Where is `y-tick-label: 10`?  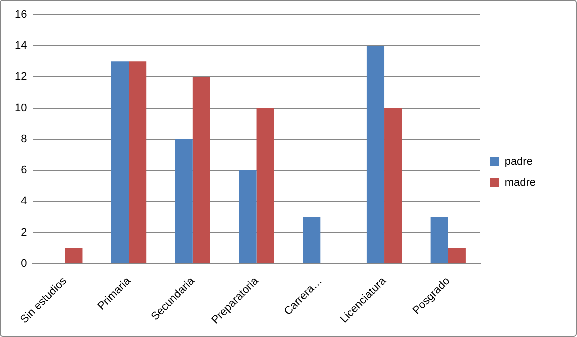
y-tick-label: 10 is located at coordinates (21, 108).